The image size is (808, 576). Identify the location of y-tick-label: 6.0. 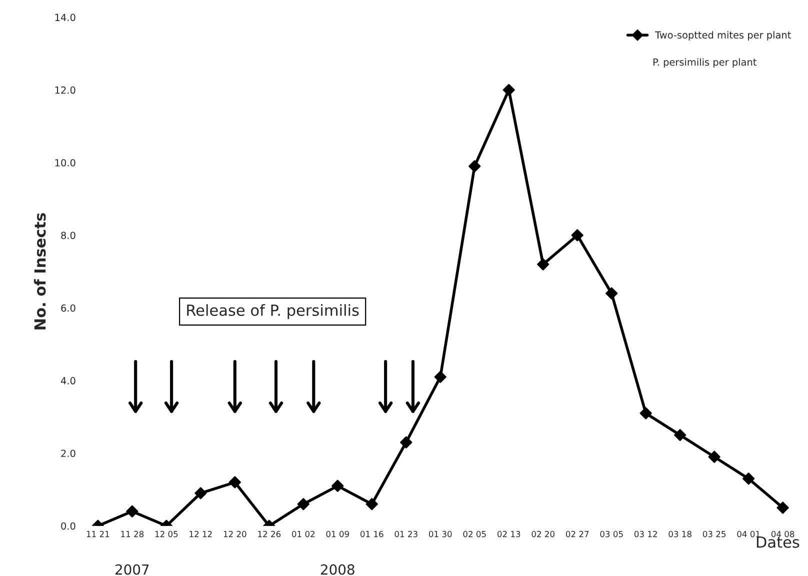
(68, 308).